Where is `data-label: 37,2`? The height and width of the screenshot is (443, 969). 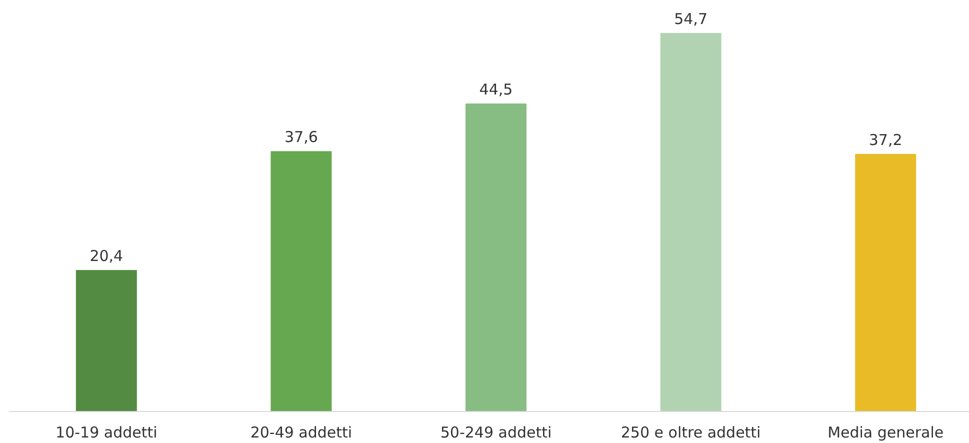 data-label: 37,2 is located at coordinates (885, 139).